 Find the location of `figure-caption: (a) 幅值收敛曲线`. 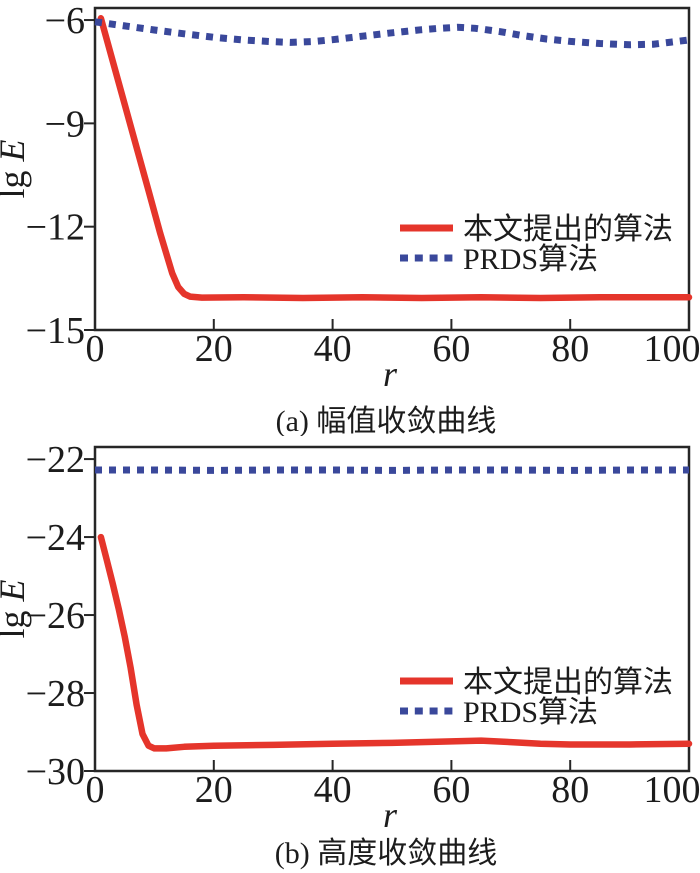

figure-caption: (a) 幅值收敛曲线 is located at coordinates (386, 420).